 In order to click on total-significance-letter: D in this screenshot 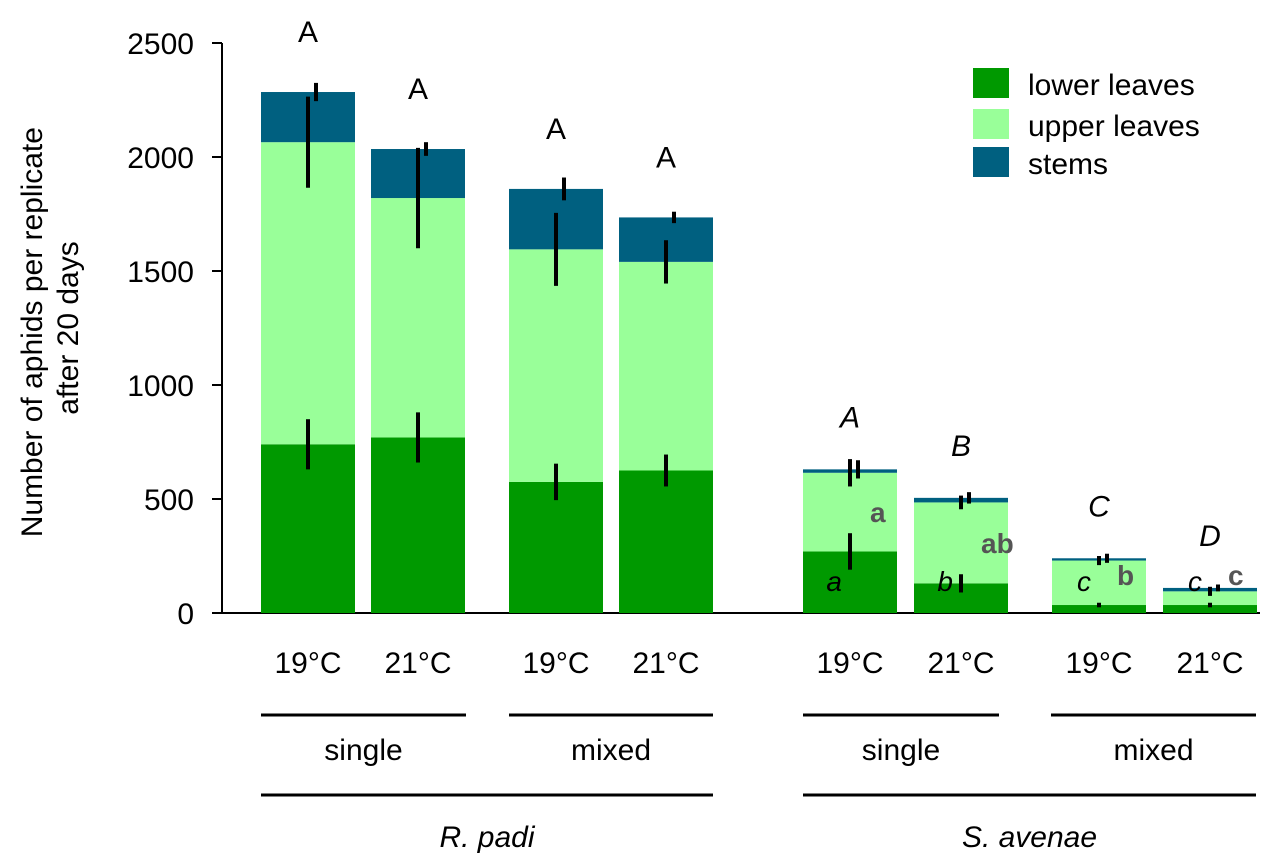, I will do `click(1210, 536)`.